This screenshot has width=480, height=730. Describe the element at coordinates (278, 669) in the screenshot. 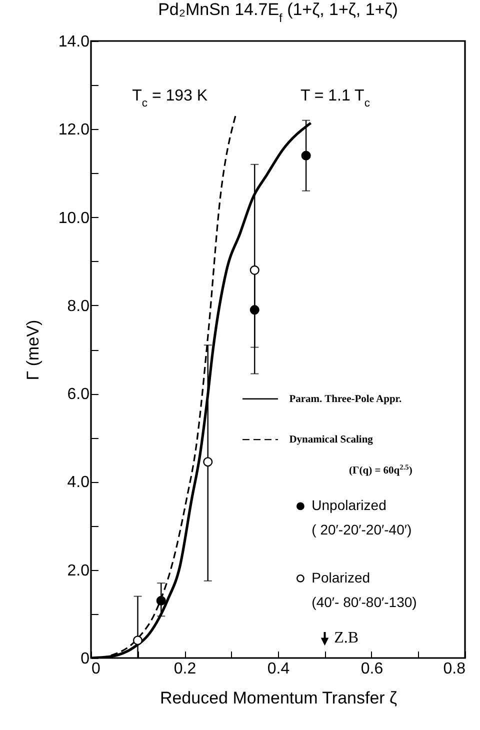

I see `x-tick-label: 0.4` at that location.